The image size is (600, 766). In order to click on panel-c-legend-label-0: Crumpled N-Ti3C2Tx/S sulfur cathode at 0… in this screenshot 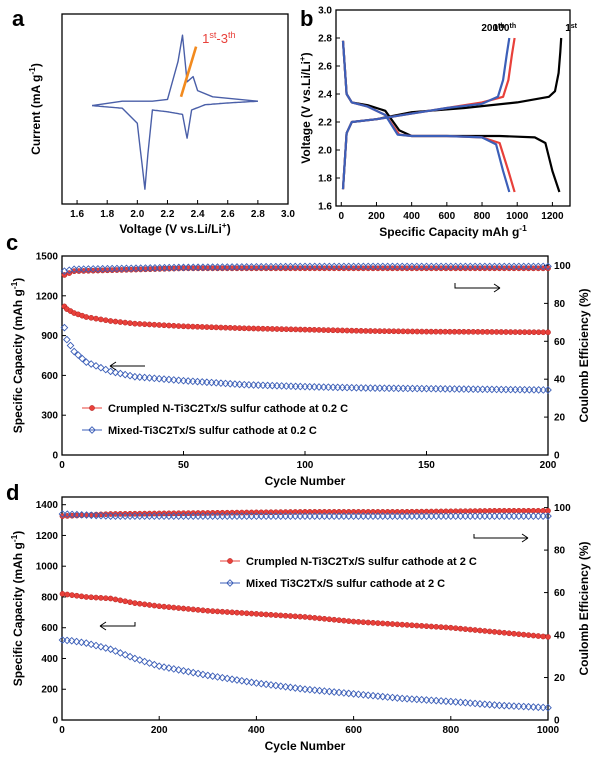, I will do `click(228, 409)`.